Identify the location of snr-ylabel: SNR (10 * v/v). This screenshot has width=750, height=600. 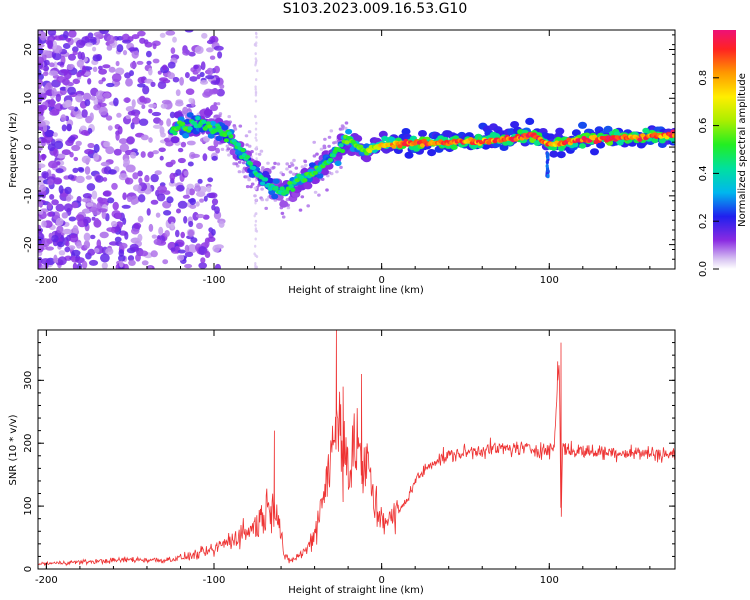
(13, 449).